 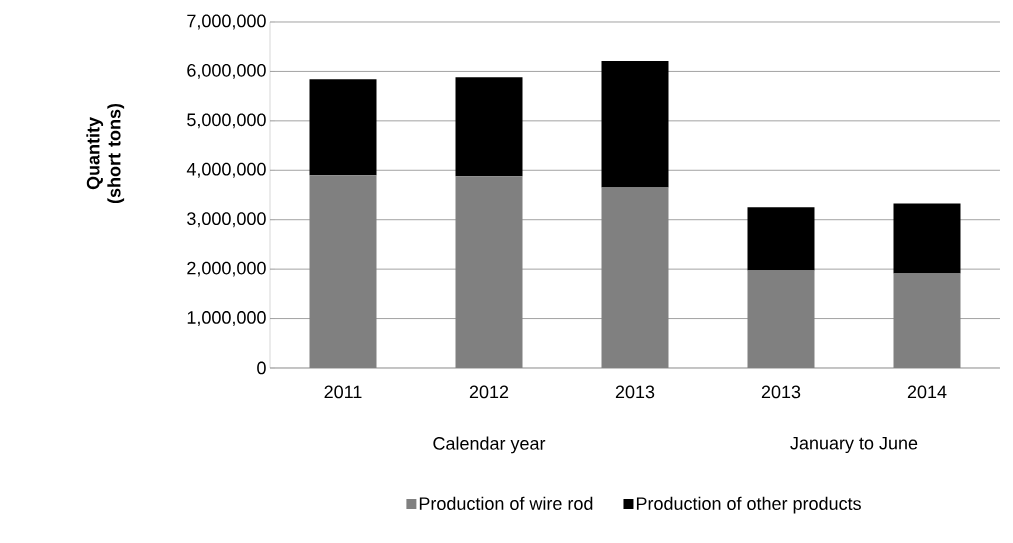 What do you see at coordinates (489, 392) in the screenshot?
I see `x-tick-label: 2012` at bounding box center [489, 392].